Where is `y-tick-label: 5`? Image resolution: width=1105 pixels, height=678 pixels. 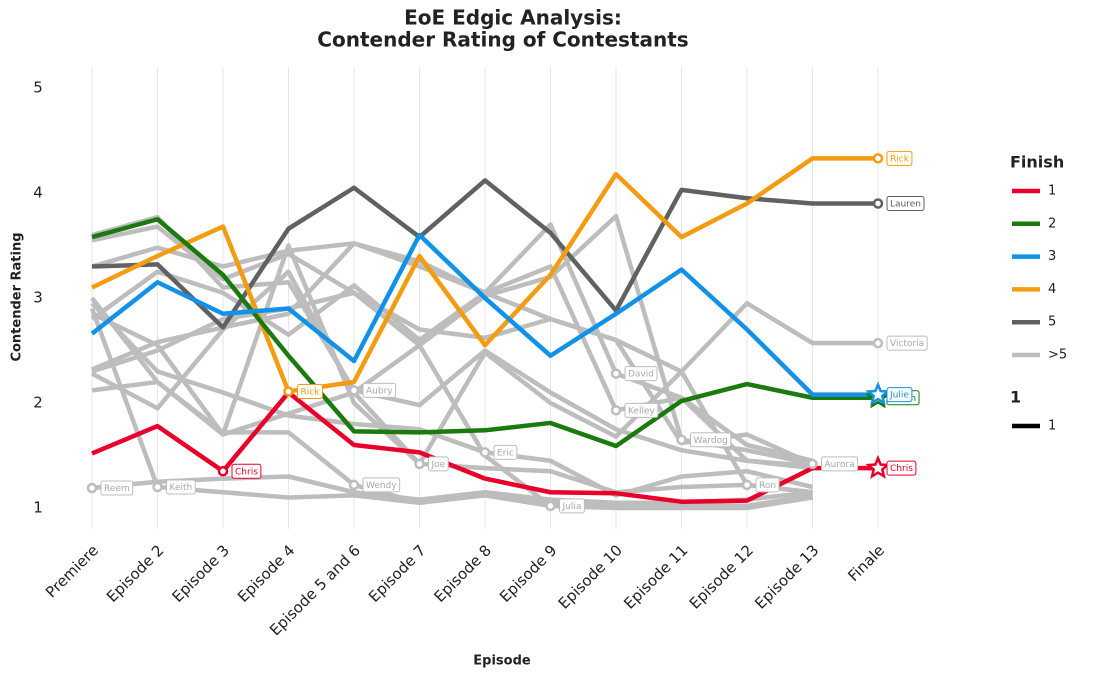 y-tick-label: 5 is located at coordinates (38, 88).